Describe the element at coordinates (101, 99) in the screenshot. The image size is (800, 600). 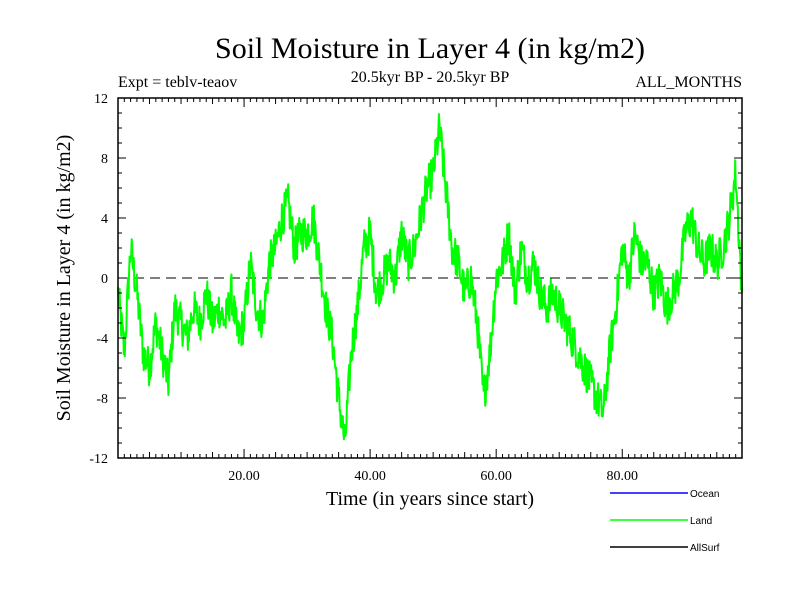
I see `y-tick-label: 12` at that location.